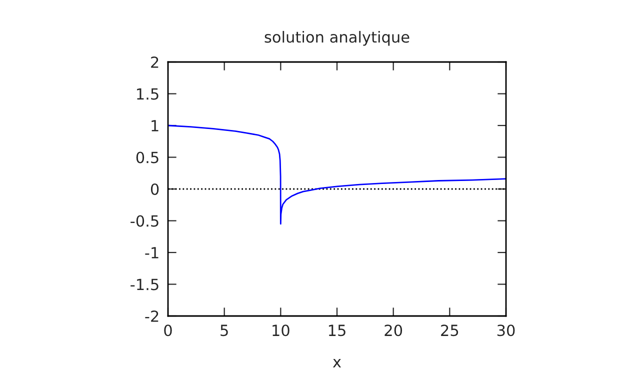 The width and height of the screenshot is (640, 384). What do you see at coordinates (224, 330) in the screenshot?
I see `x-tick-label: 5` at bounding box center [224, 330].